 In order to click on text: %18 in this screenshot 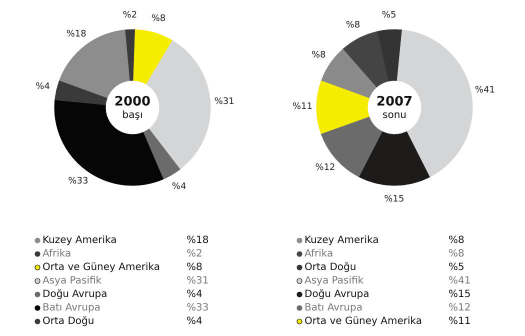, I will do `click(197, 240)`.